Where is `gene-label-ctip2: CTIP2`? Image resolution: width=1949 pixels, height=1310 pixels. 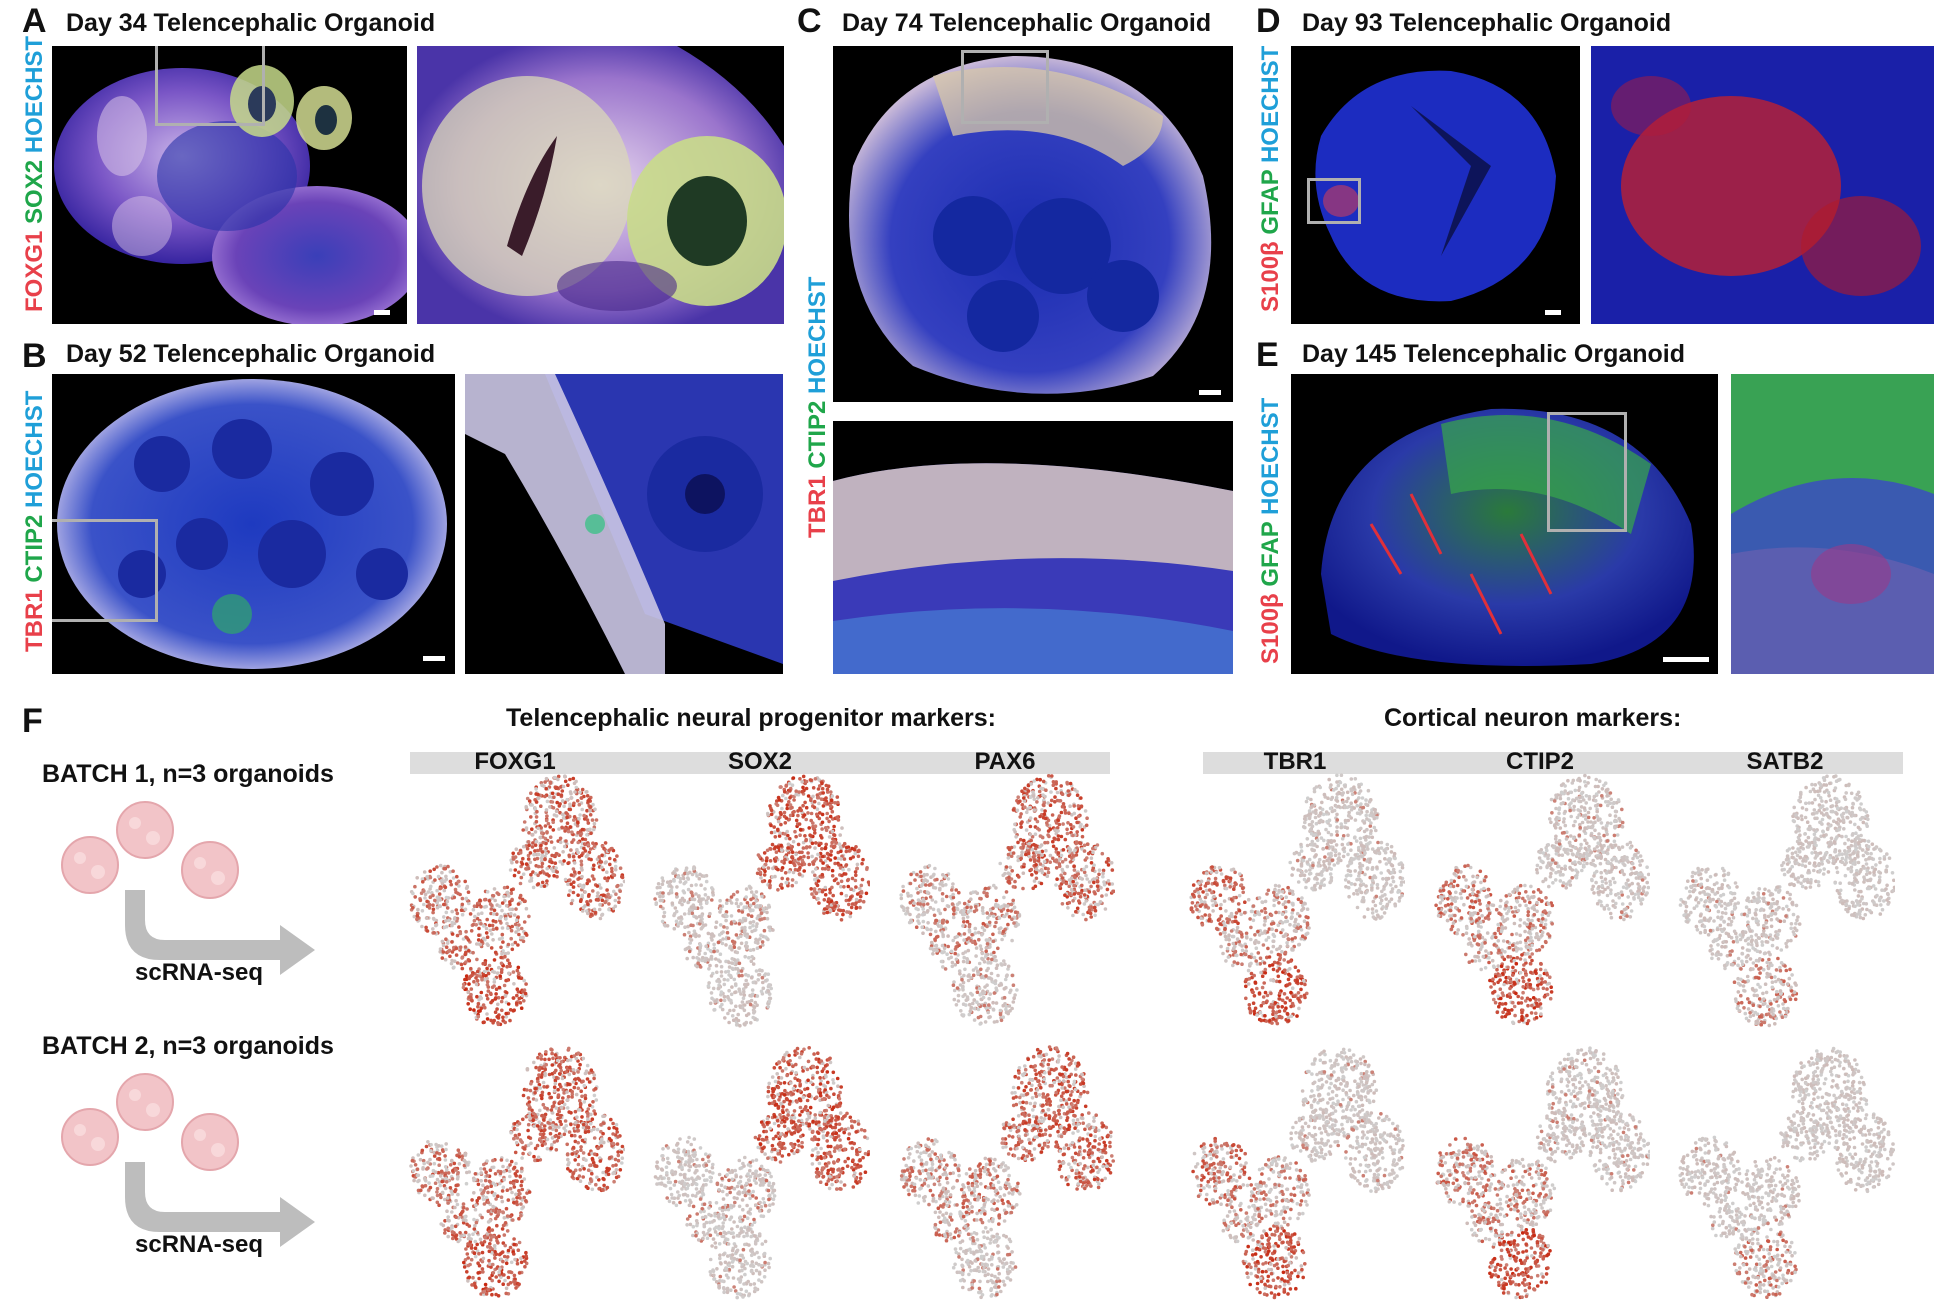 gene-label-ctip2: CTIP2 is located at coordinates (1539, 761).